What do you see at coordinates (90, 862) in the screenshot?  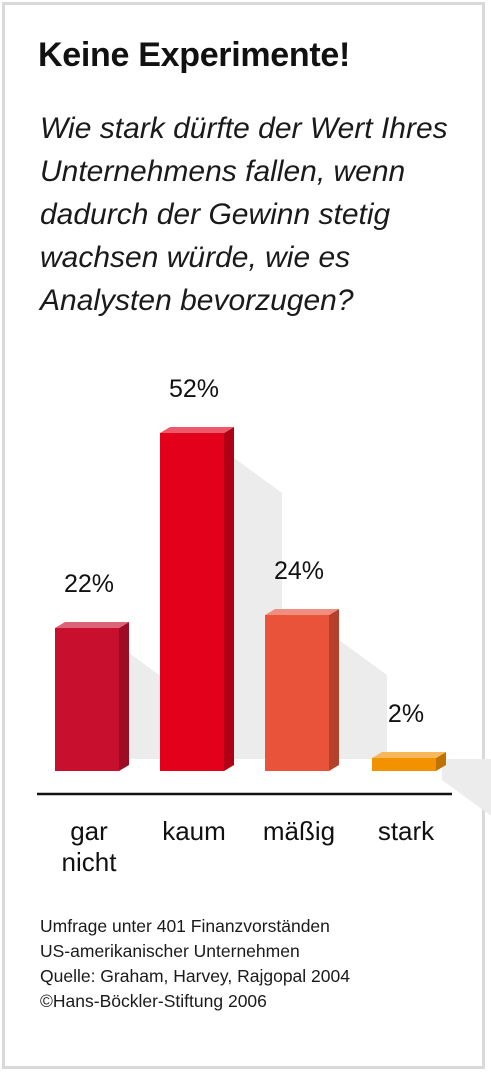 I see `category-label-0-line1: nicht` at bounding box center [90, 862].